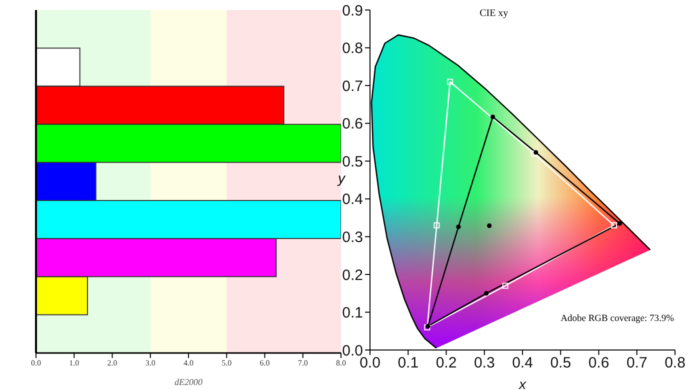 The width and height of the screenshot is (693, 390). What do you see at coordinates (352, 275) in the screenshot?
I see `y-tick-label: 0.2` at bounding box center [352, 275].